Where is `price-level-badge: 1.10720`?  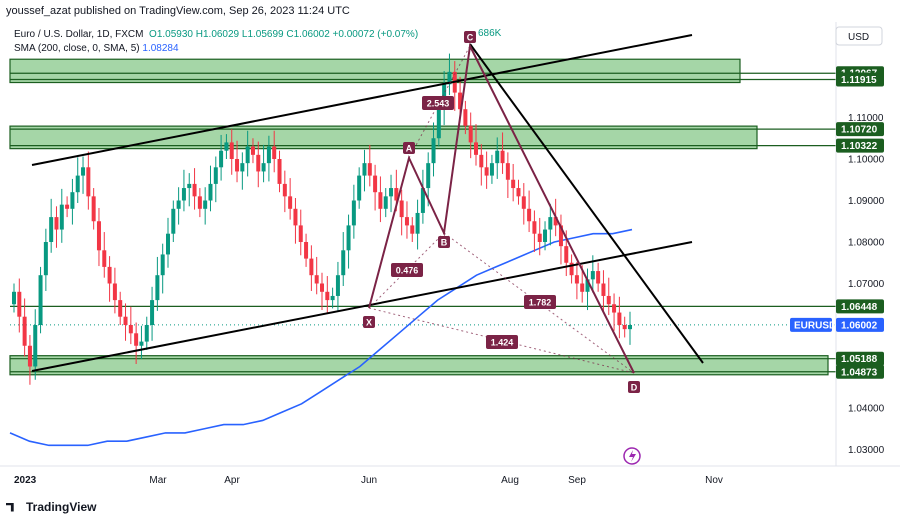 price-level-badge: 1.10720 is located at coordinates (860, 129).